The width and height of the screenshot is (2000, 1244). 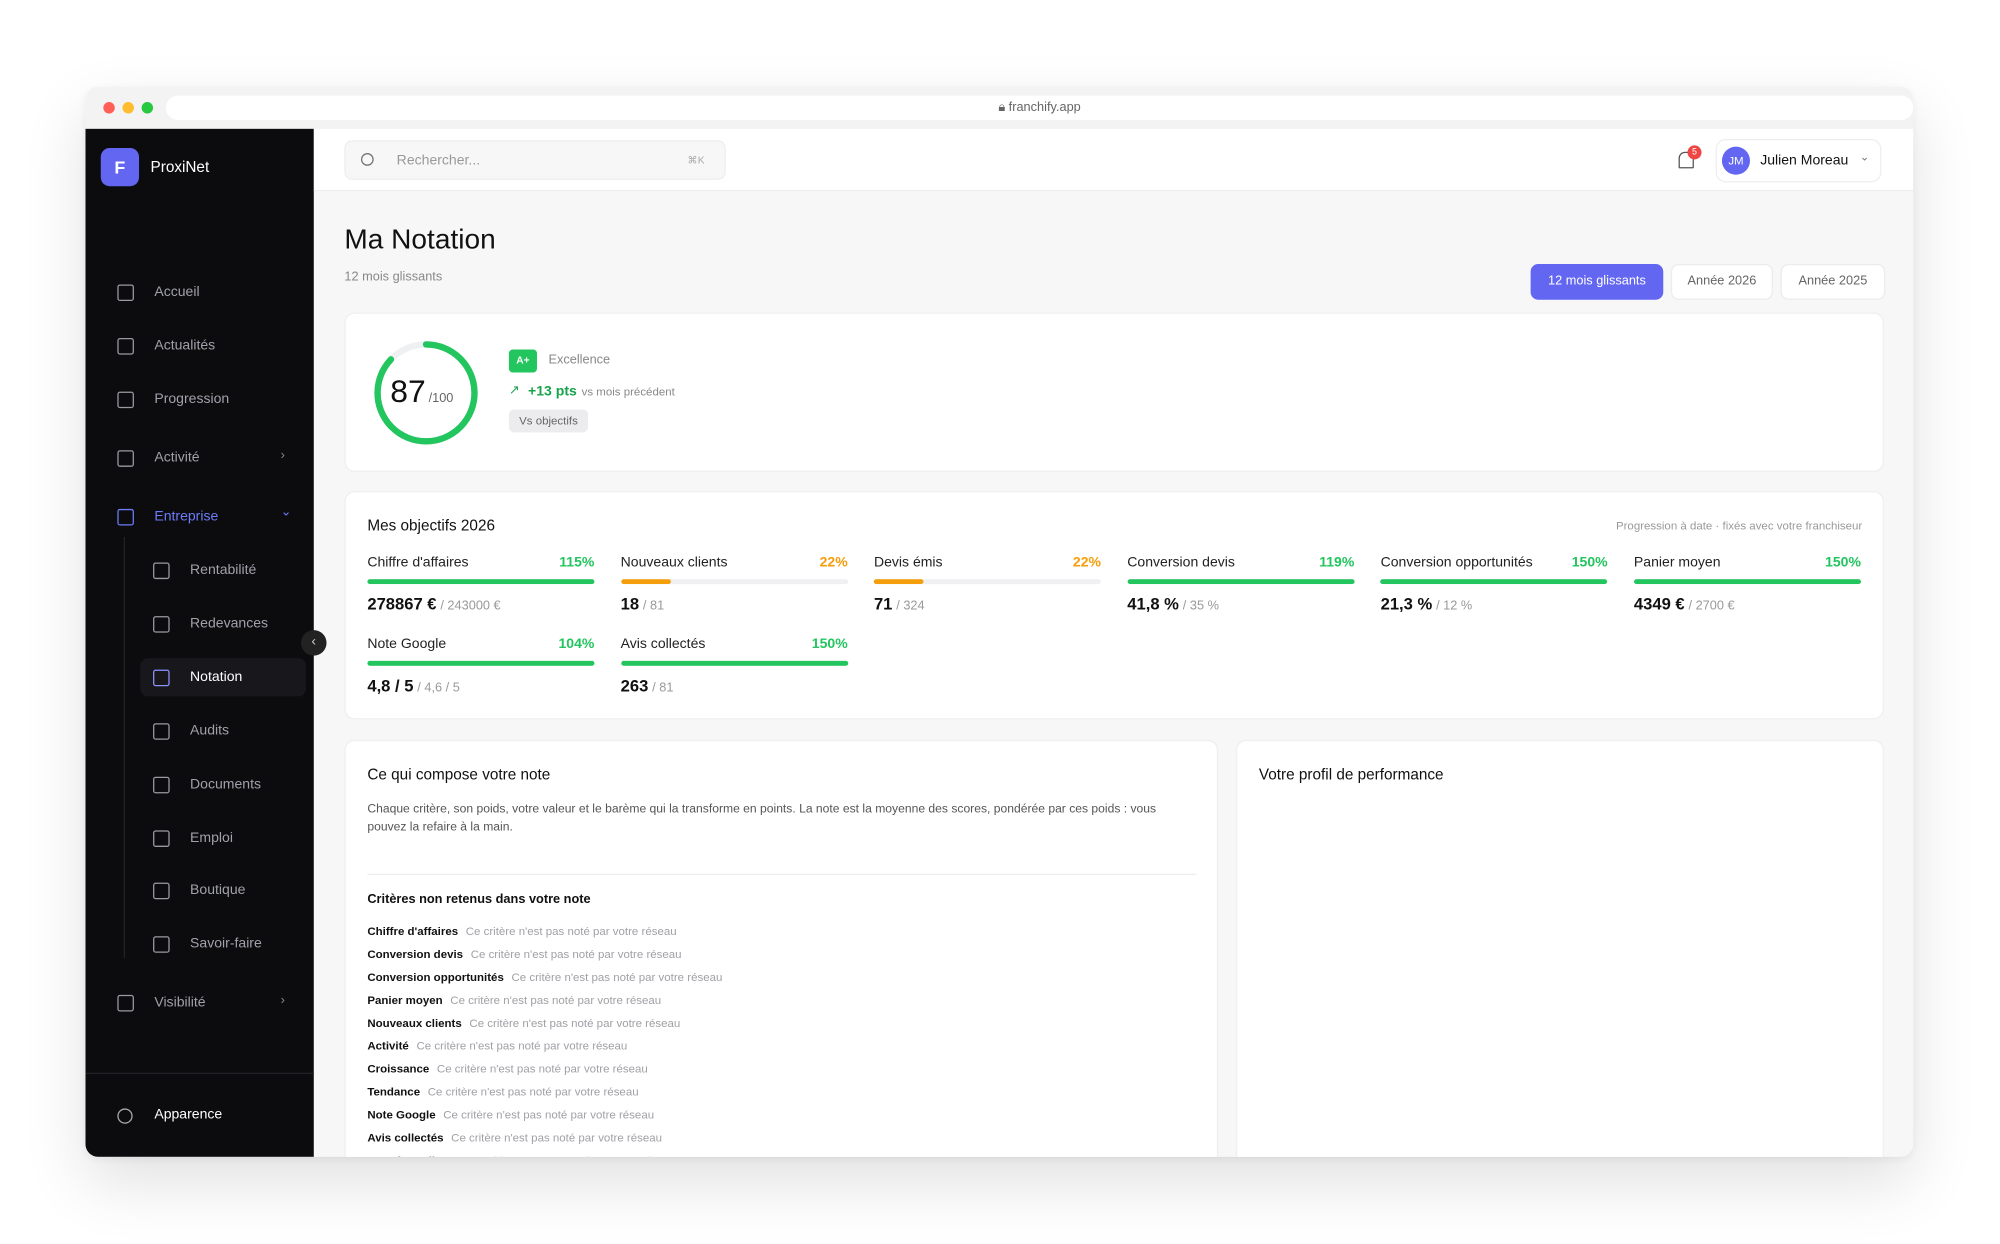 I want to click on value: 18, so click(x=630, y=604).